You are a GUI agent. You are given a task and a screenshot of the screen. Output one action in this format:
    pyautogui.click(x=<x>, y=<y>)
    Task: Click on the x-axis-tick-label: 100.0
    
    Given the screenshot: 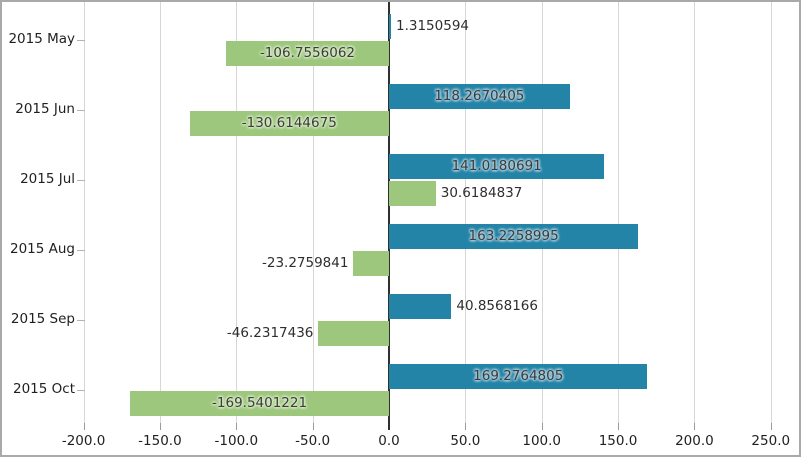 What is the action you would take?
    pyautogui.click(x=542, y=441)
    